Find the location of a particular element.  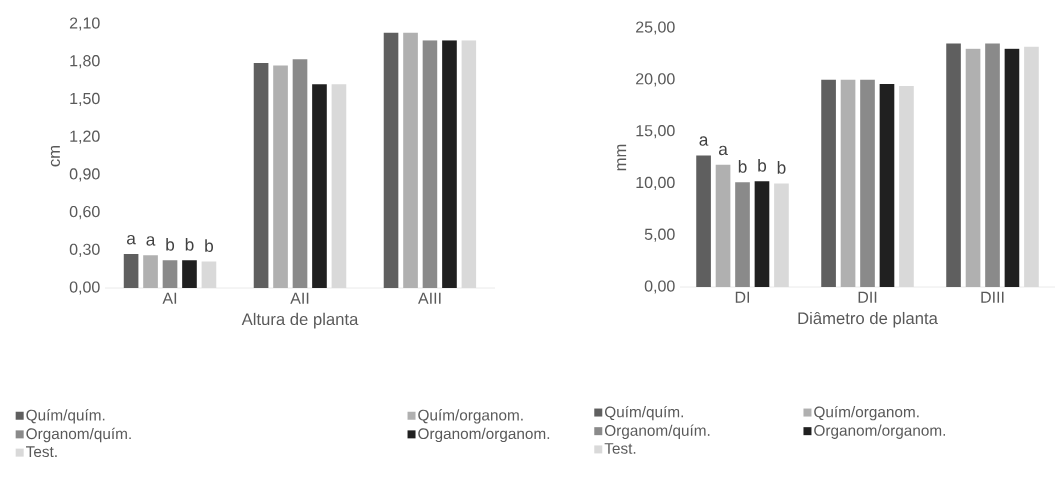

x-tick-label: AIII is located at coordinates (429, 298).